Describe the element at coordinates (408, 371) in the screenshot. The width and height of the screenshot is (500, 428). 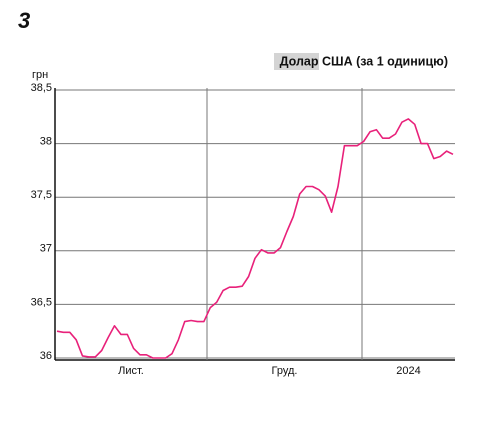
I see `x-tick-label: 2024` at that location.